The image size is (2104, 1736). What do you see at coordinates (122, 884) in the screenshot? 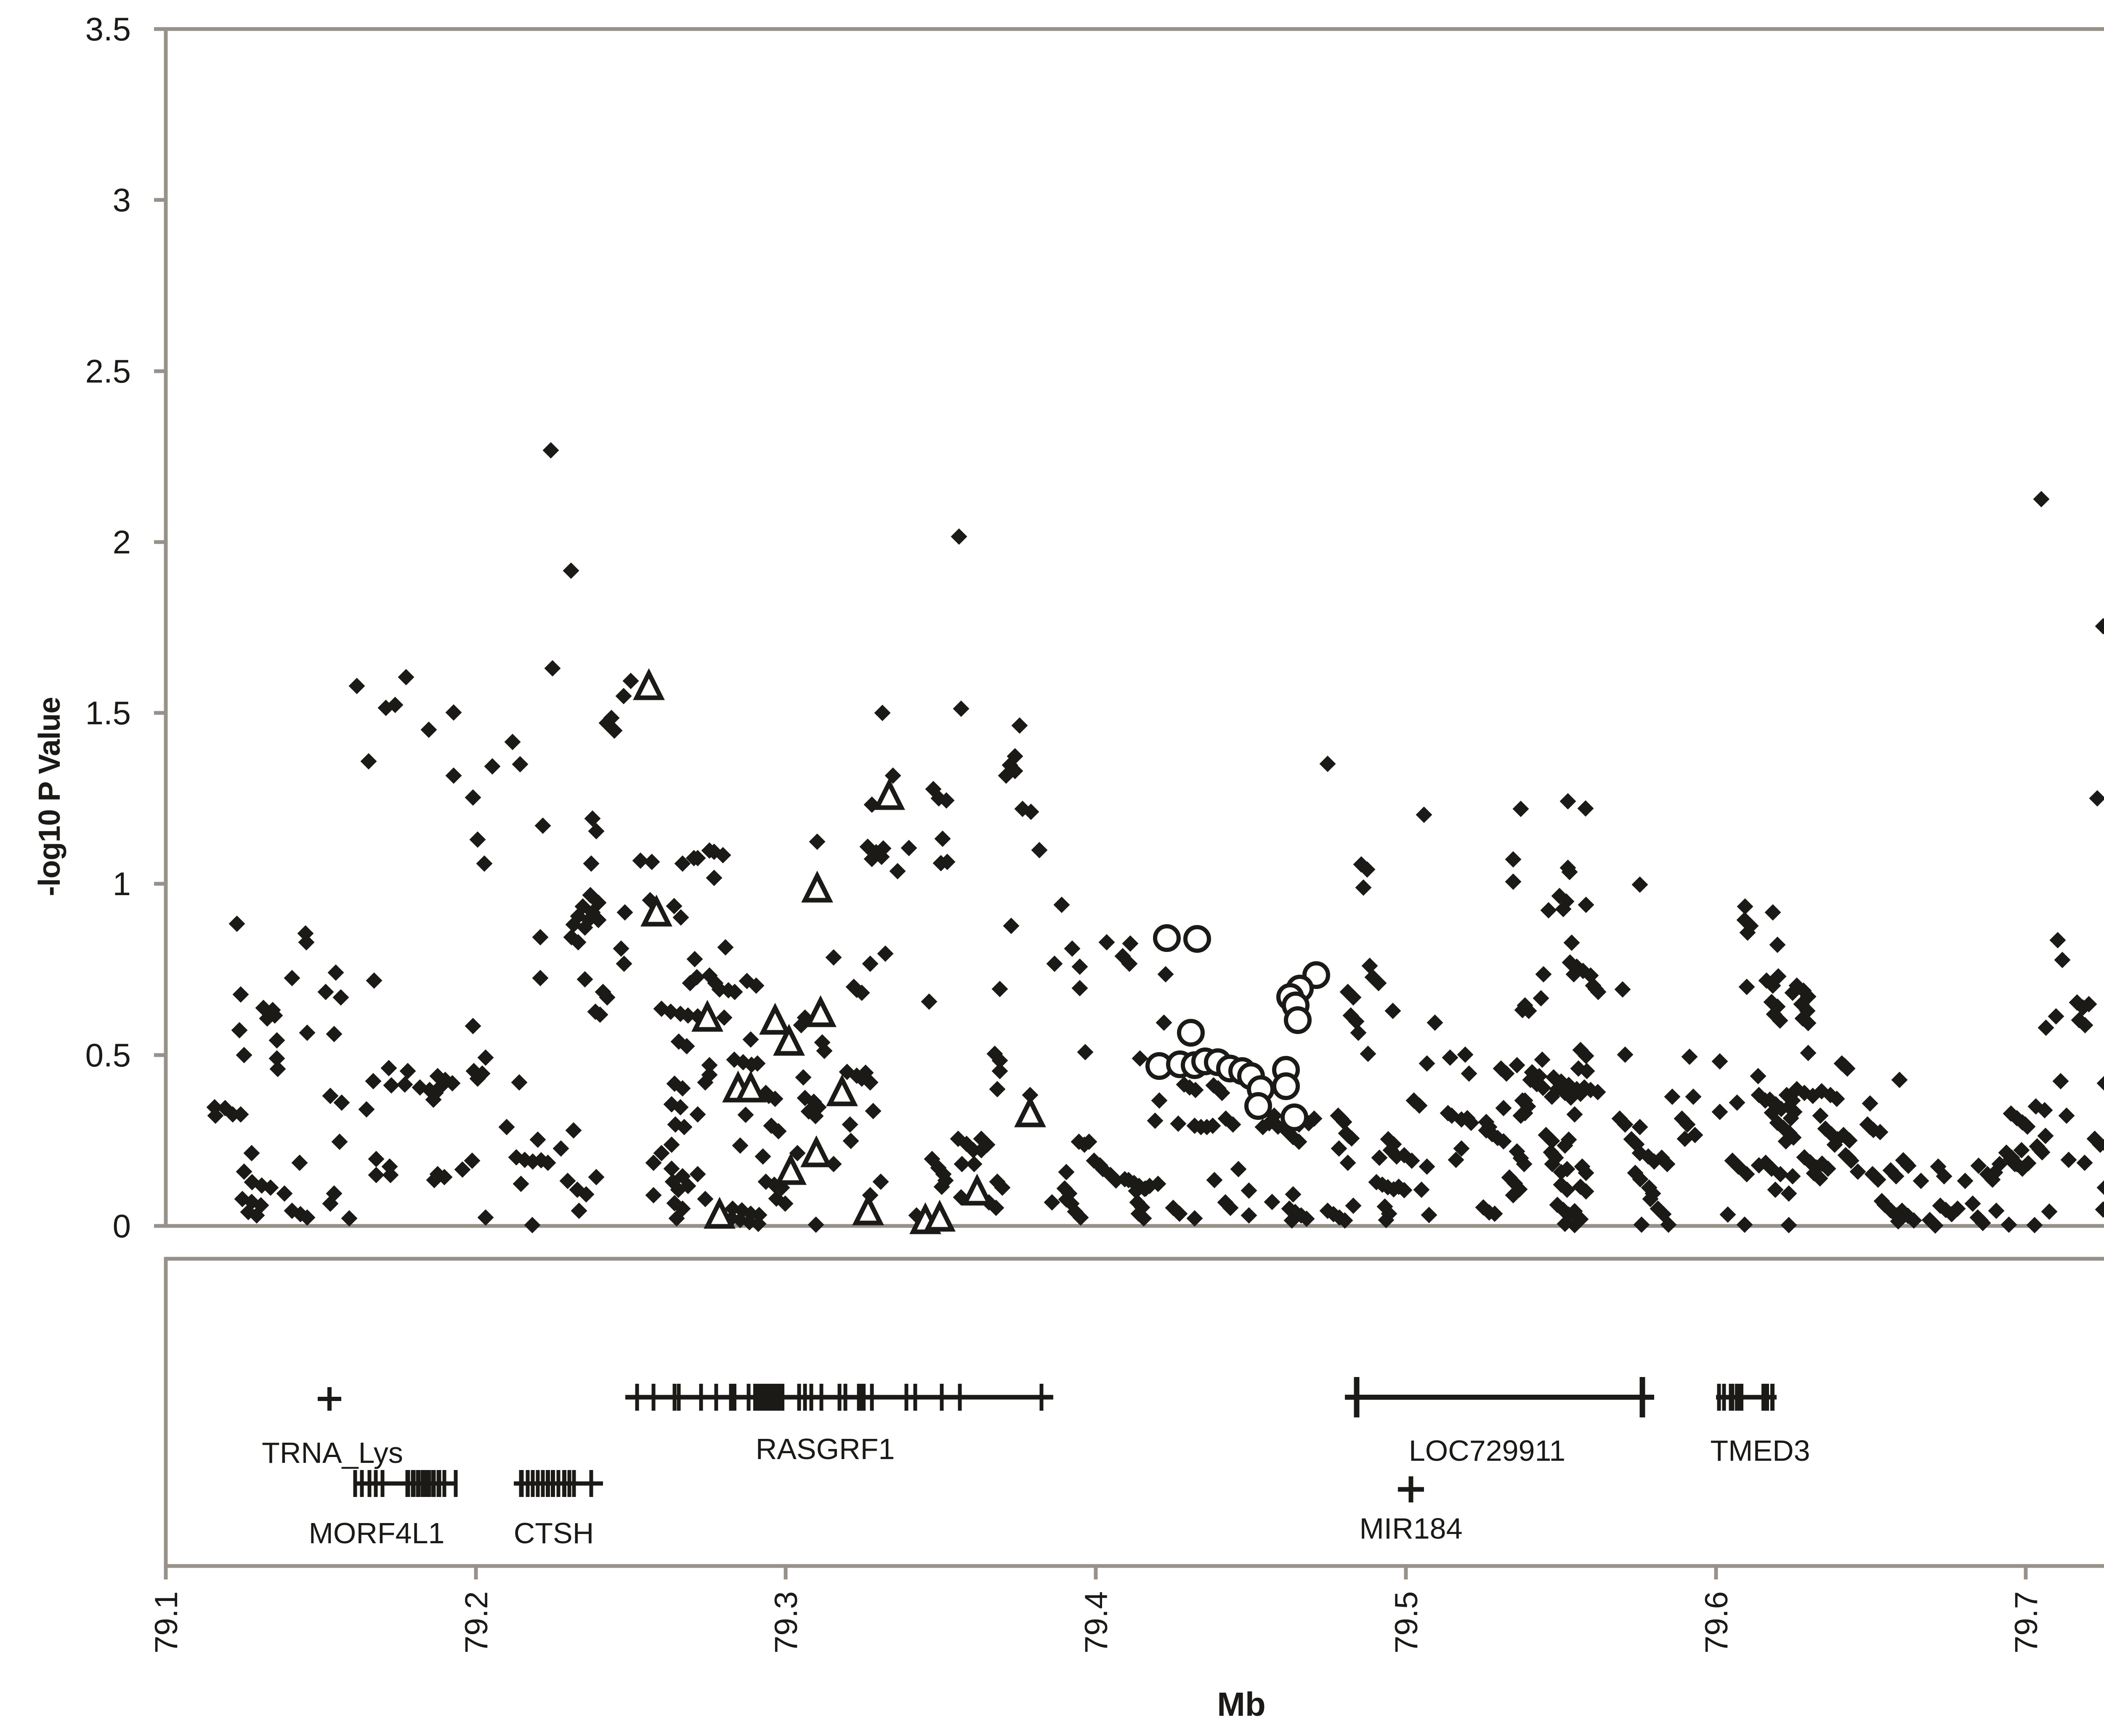
I see `svg-text: 1` at bounding box center [122, 884].